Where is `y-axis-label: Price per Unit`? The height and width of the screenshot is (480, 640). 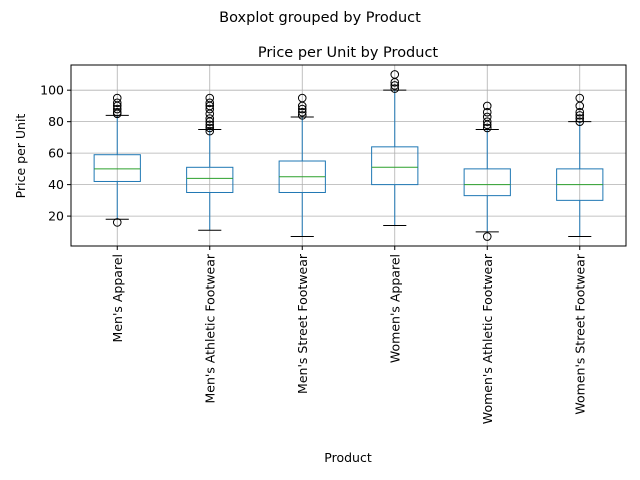 y-axis-label: Price per Unit is located at coordinates (20, 156).